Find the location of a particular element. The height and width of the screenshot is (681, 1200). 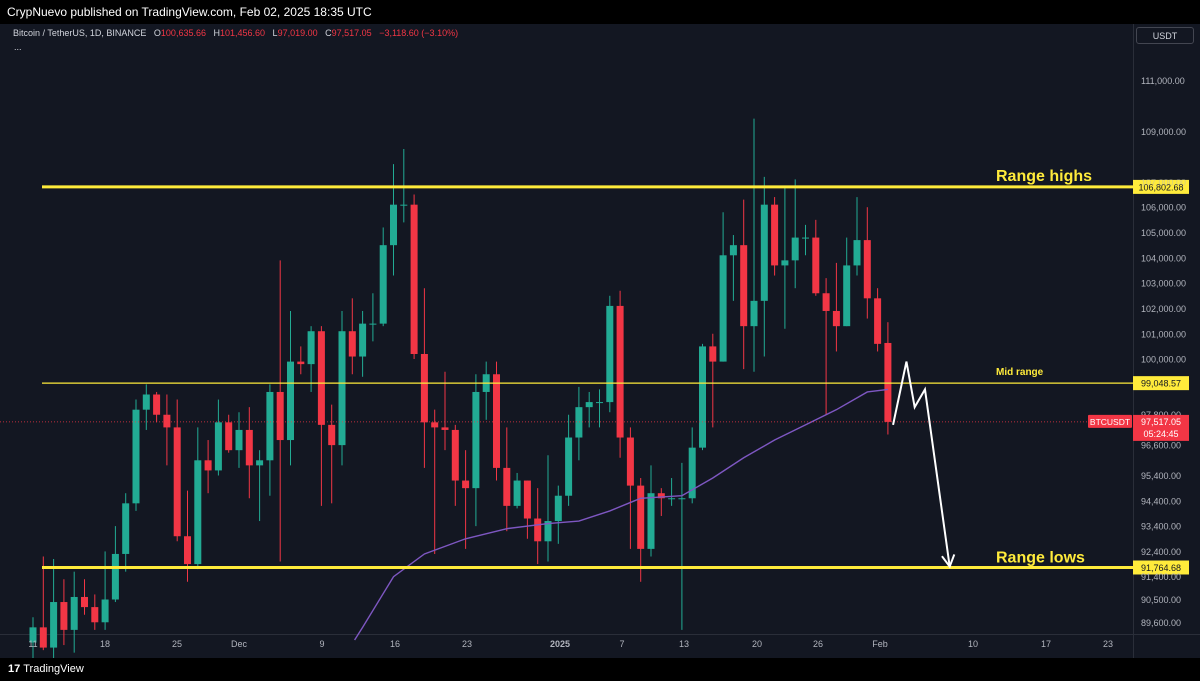

price-tick-label: 102,000.00 is located at coordinates (1163, 309).